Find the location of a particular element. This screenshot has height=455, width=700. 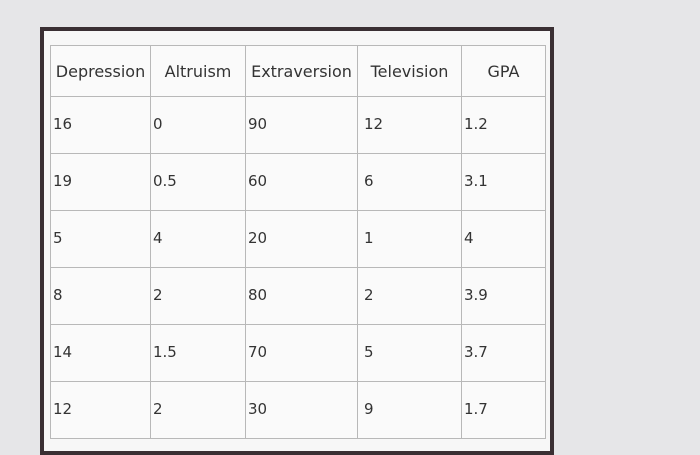

table-cell: 1.5 is located at coordinates (198, 353).